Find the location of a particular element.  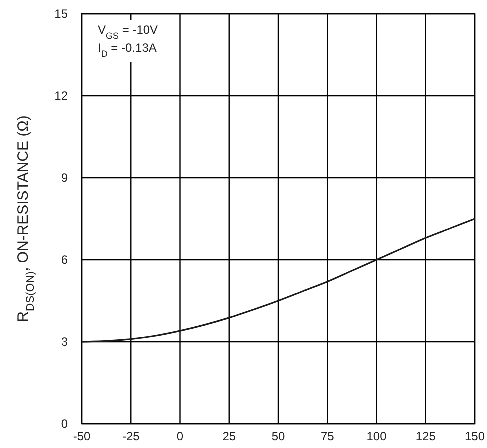

y-tick-label: 0 is located at coordinates (64, 423).